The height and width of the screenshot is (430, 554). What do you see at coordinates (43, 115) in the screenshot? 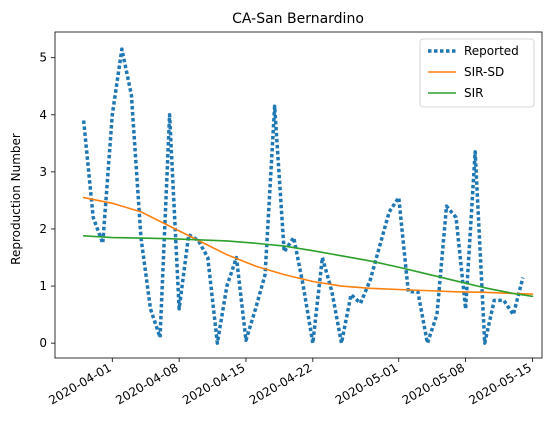
I see `y-tick-label: 4` at bounding box center [43, 115].